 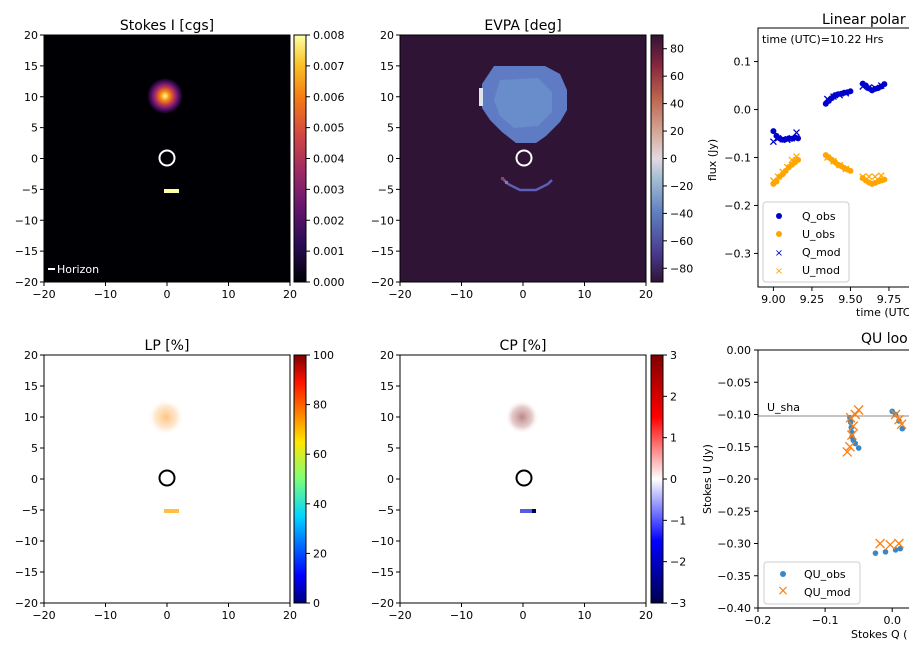 I want to click on cp-bar-marker, so click(x=526, y=511).